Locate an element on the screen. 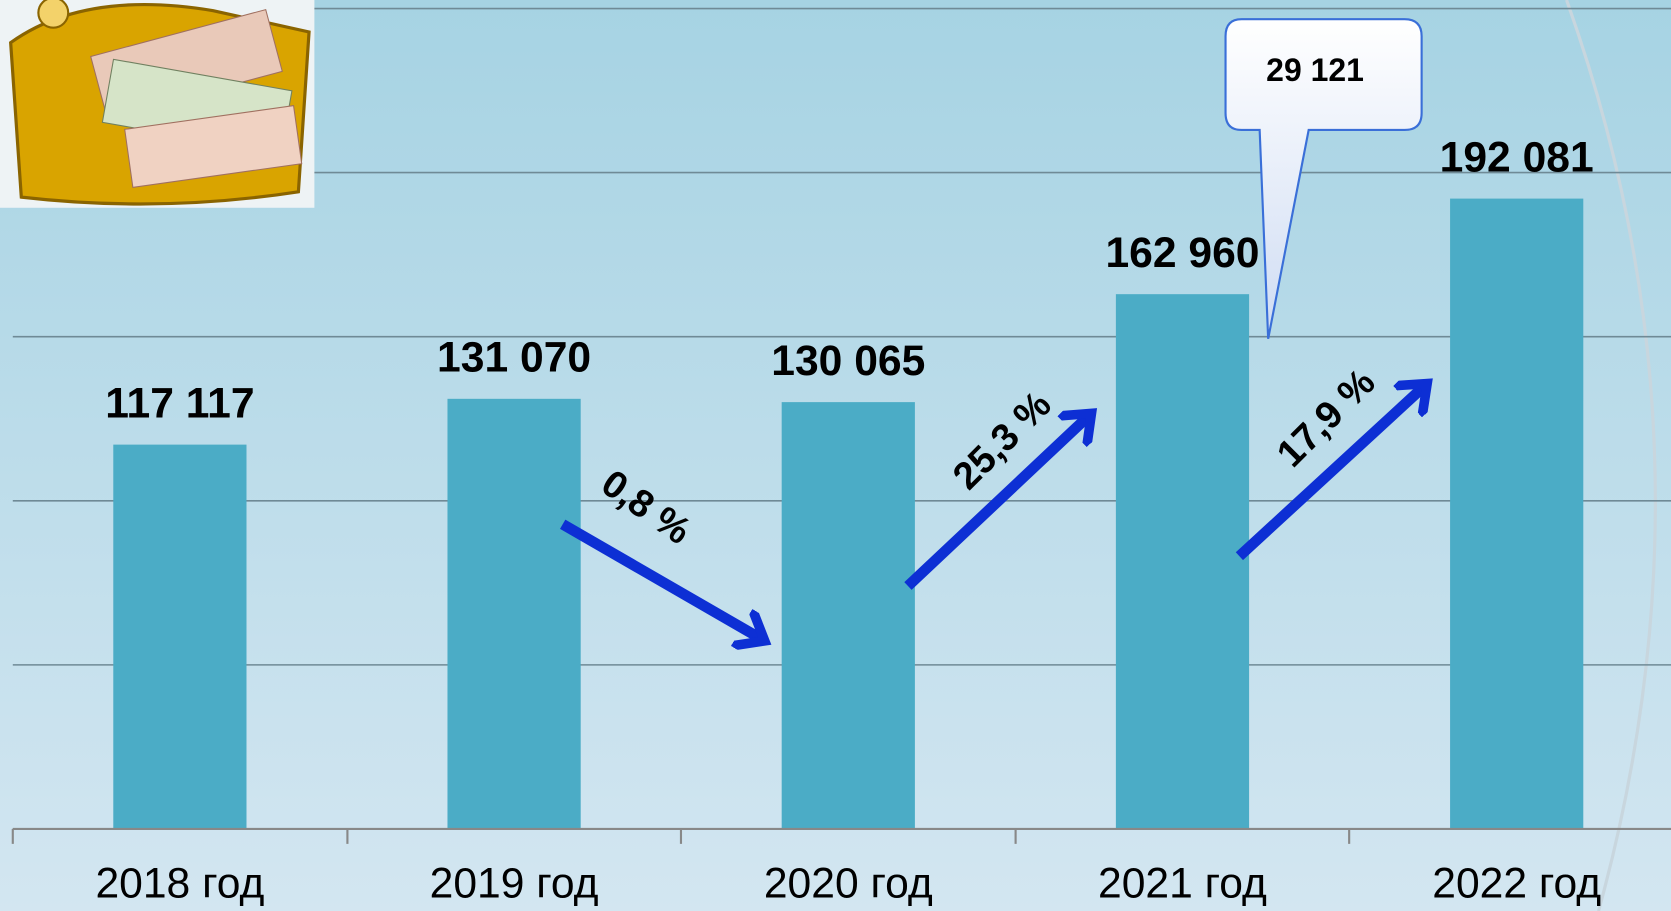  value-label: 162 960 is located at coordinates (1182, 253).